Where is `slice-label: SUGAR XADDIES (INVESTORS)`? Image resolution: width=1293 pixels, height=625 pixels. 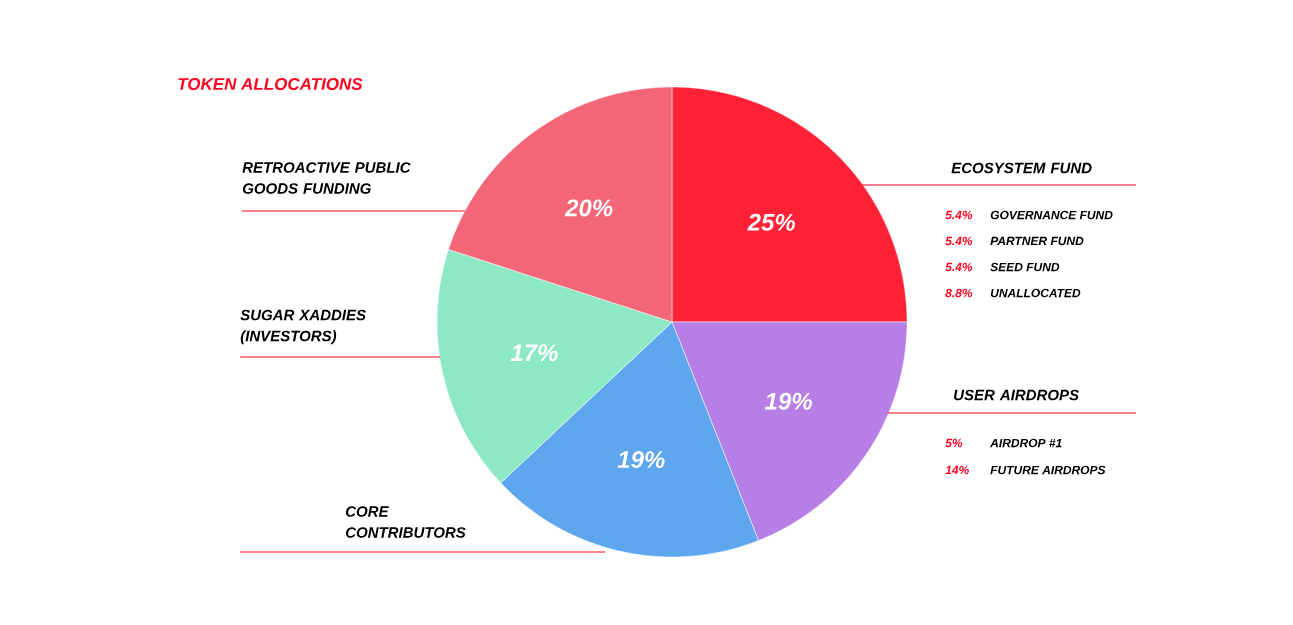 slice-label: SUGAR XADDIES (INVESTORS) is located at coordinates (303, 327).